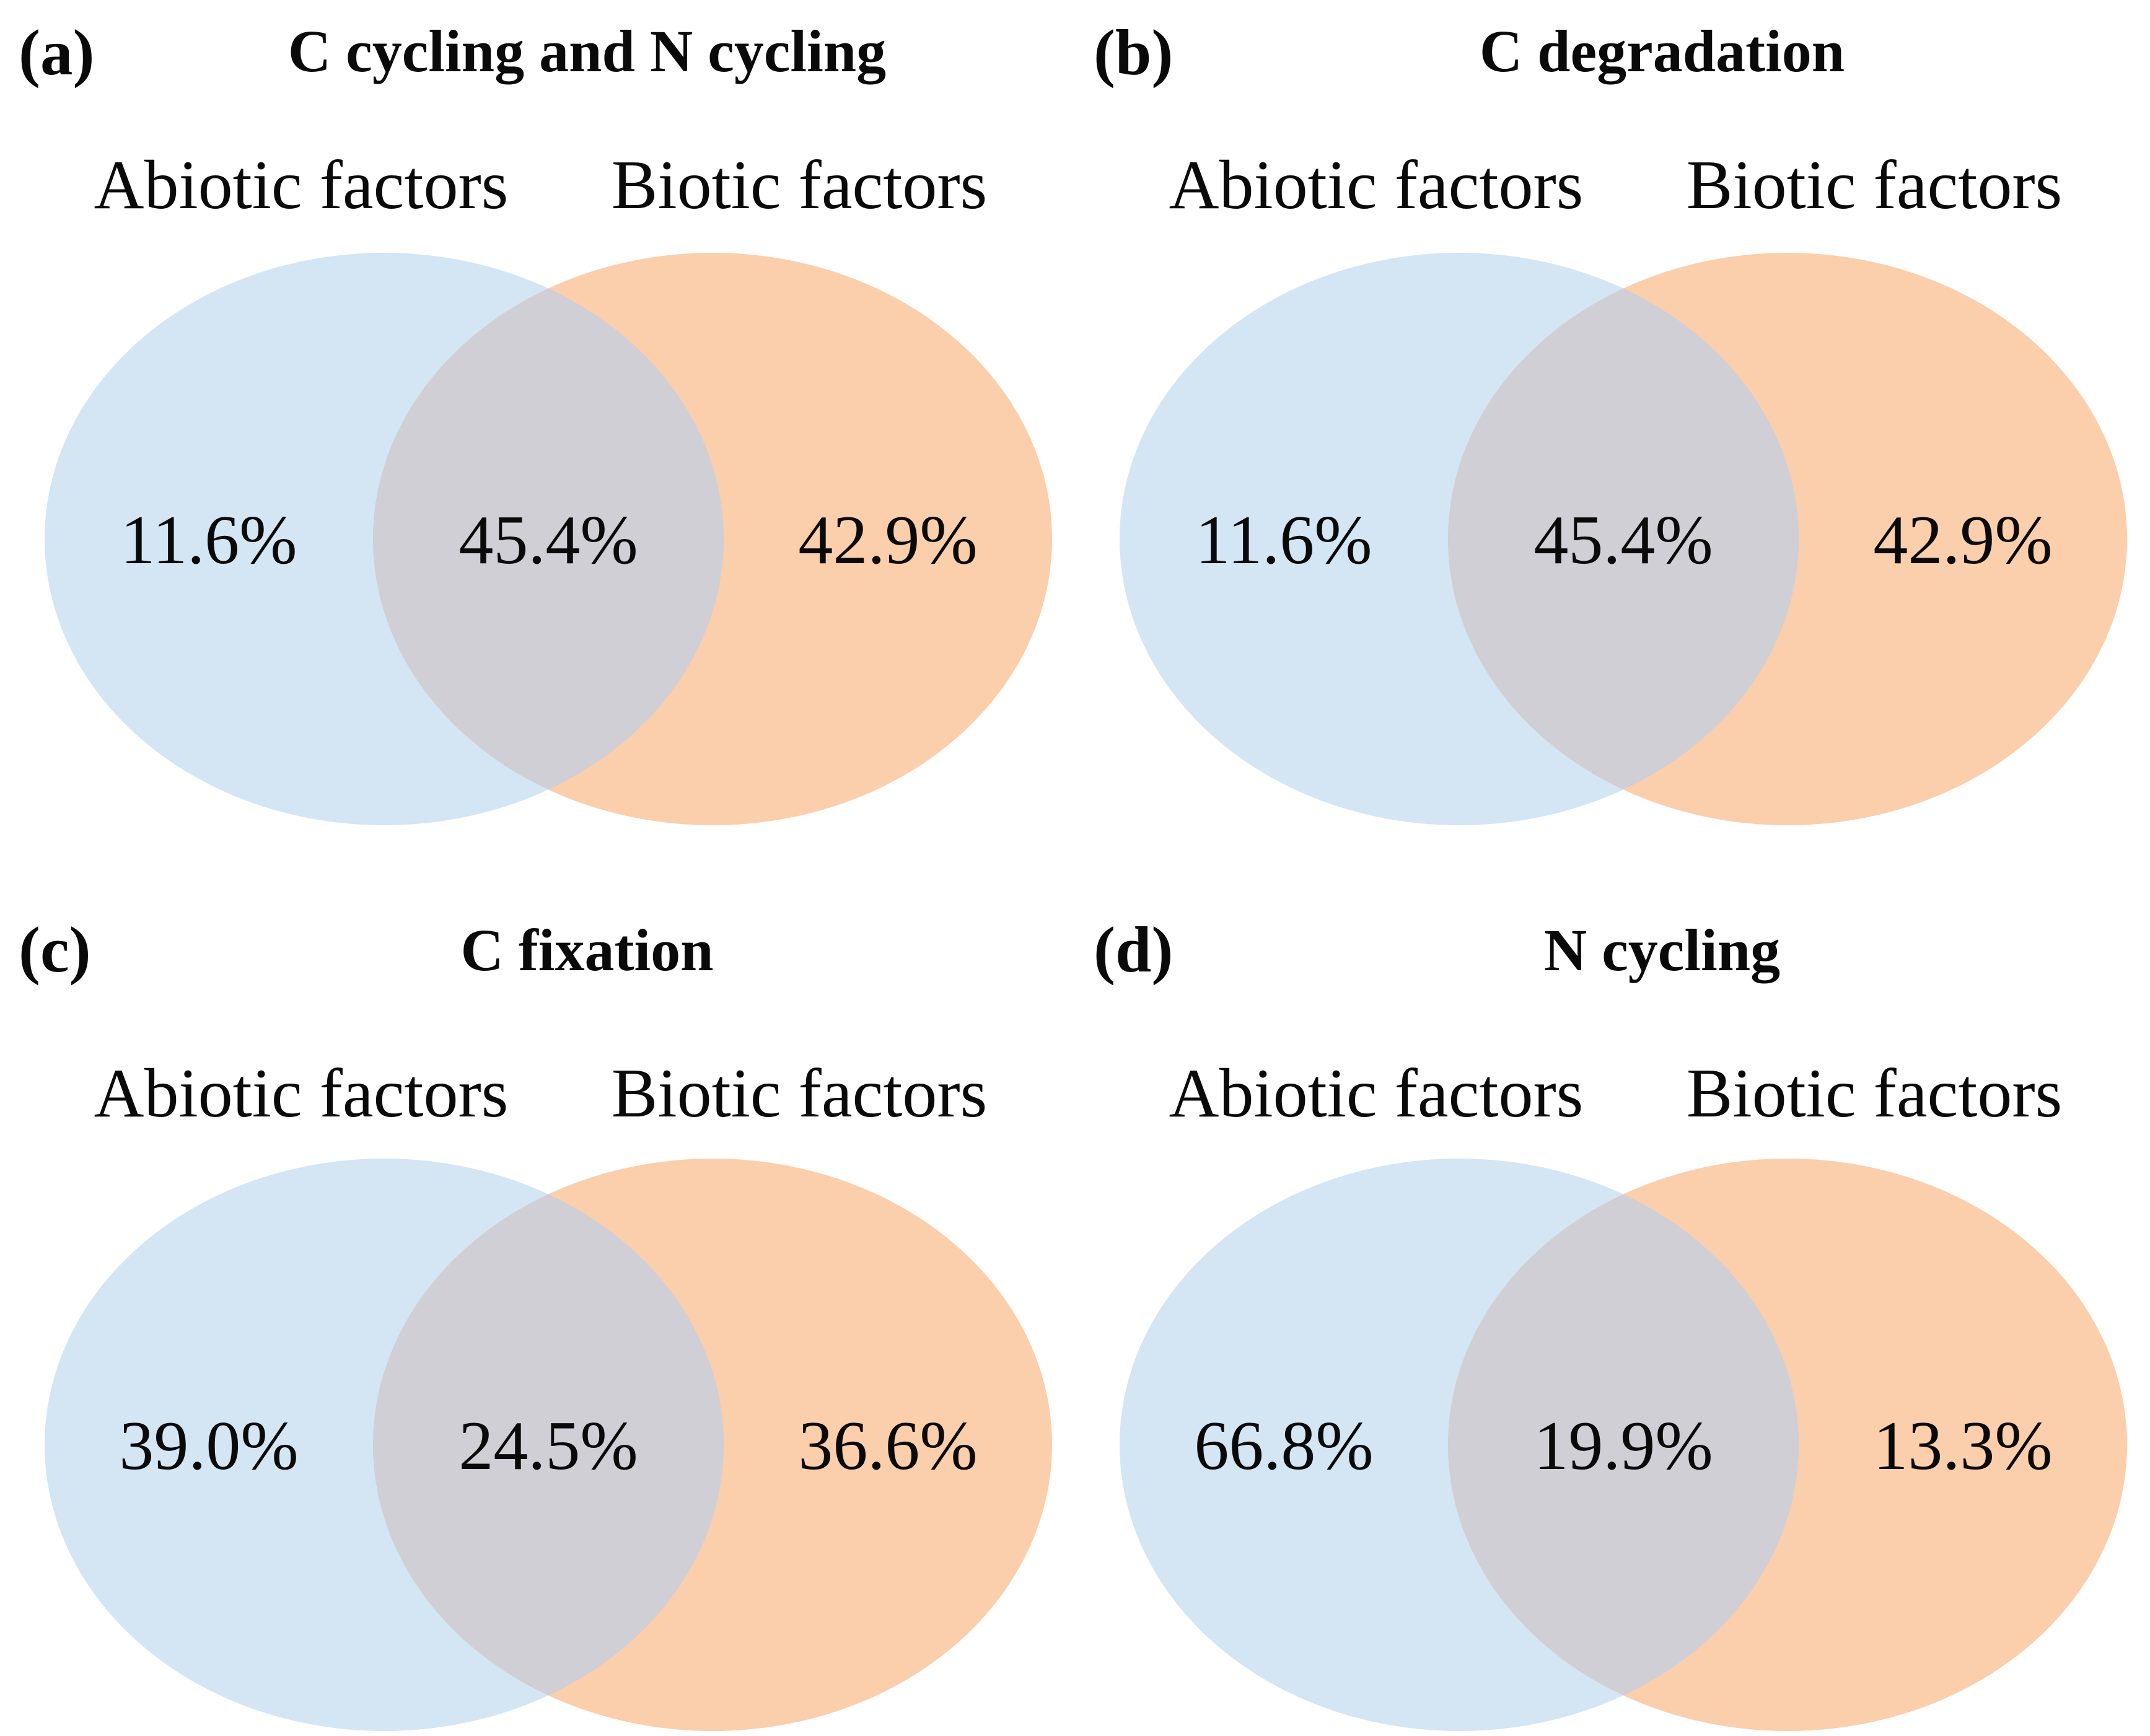 This screenshot has width=2150, height=1736. What do you see at coordinates (587, 51) in the screenshot?
I see `panel-a-title: C cycling and N cycling` at bounding box center [587, 51].